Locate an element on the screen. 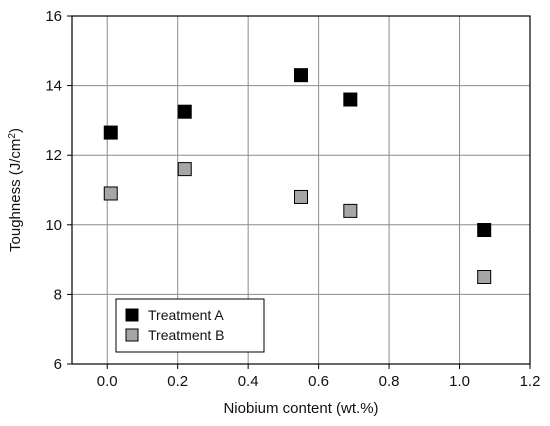 The height and width of the screenshot is (426, 550). legend: Treatment A Treatment B is located at coordinates (190, 325).